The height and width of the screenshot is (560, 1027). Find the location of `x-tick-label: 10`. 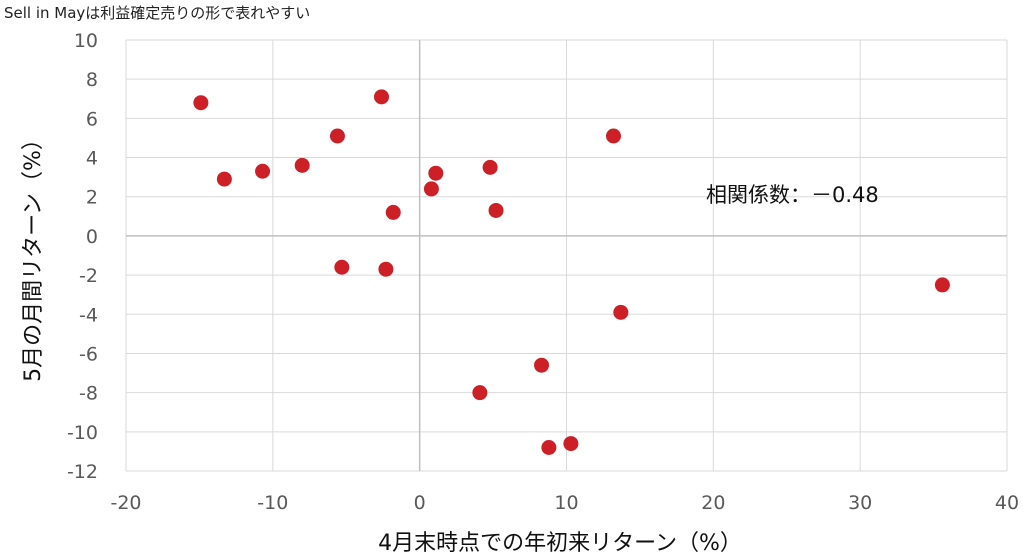

x-tick-label: 10 is located at coordinates (566, 503).